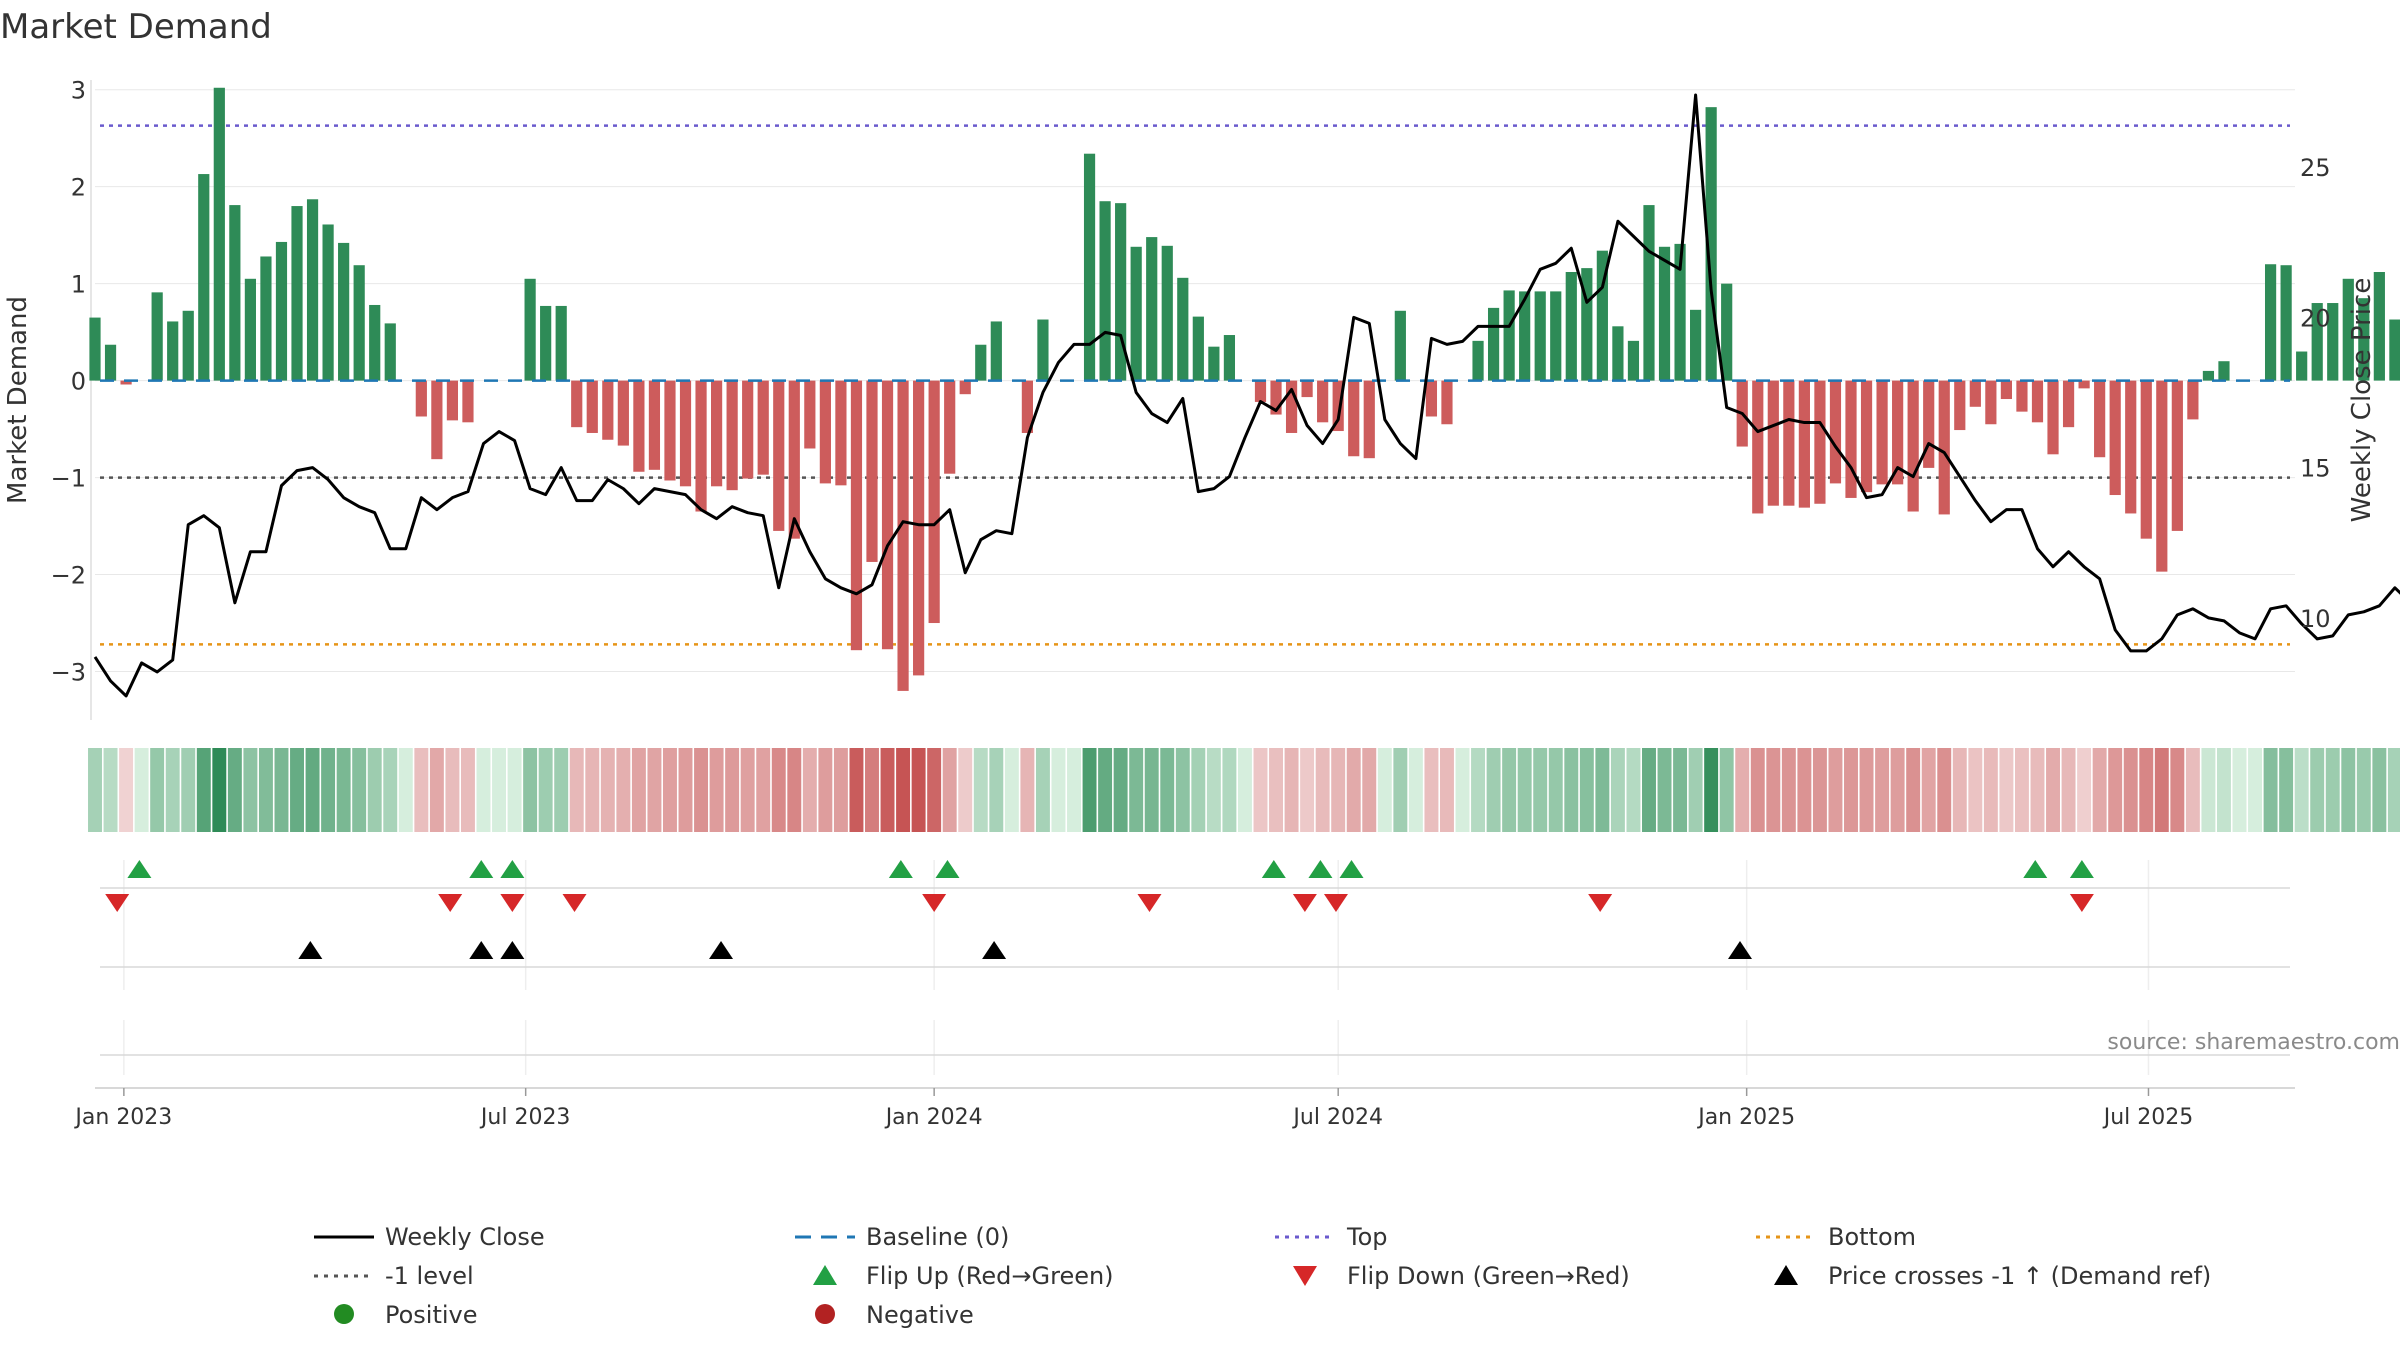 This screenshot has width=2400, height=1350. Describe the element at coordinates (2315, 469) in the screenshot. I see `y2-tick-label: 15` at that location.